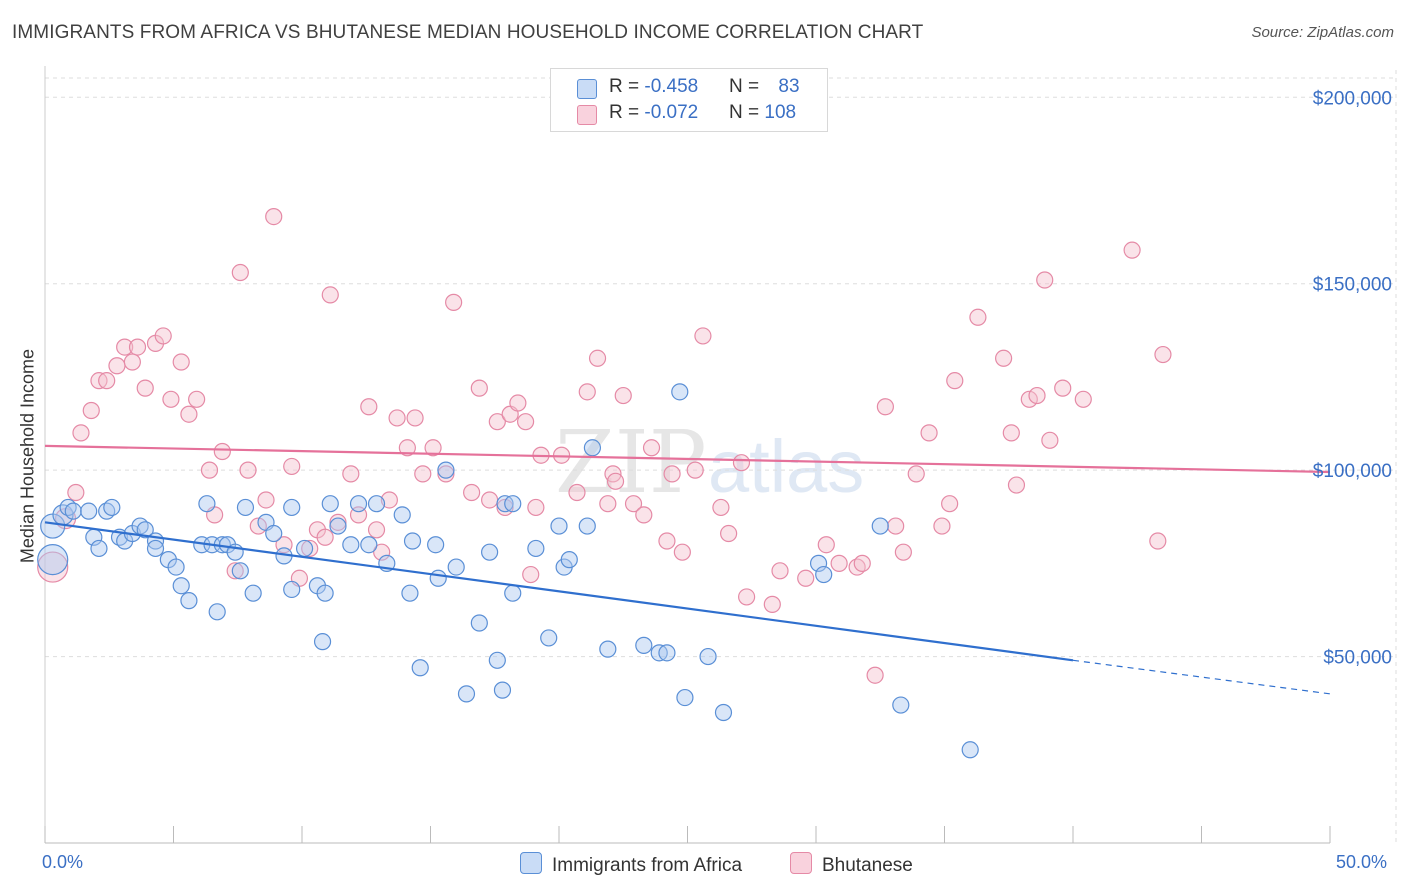  I want to click on y-axis-label: Median Household Income, so click(27, 456).